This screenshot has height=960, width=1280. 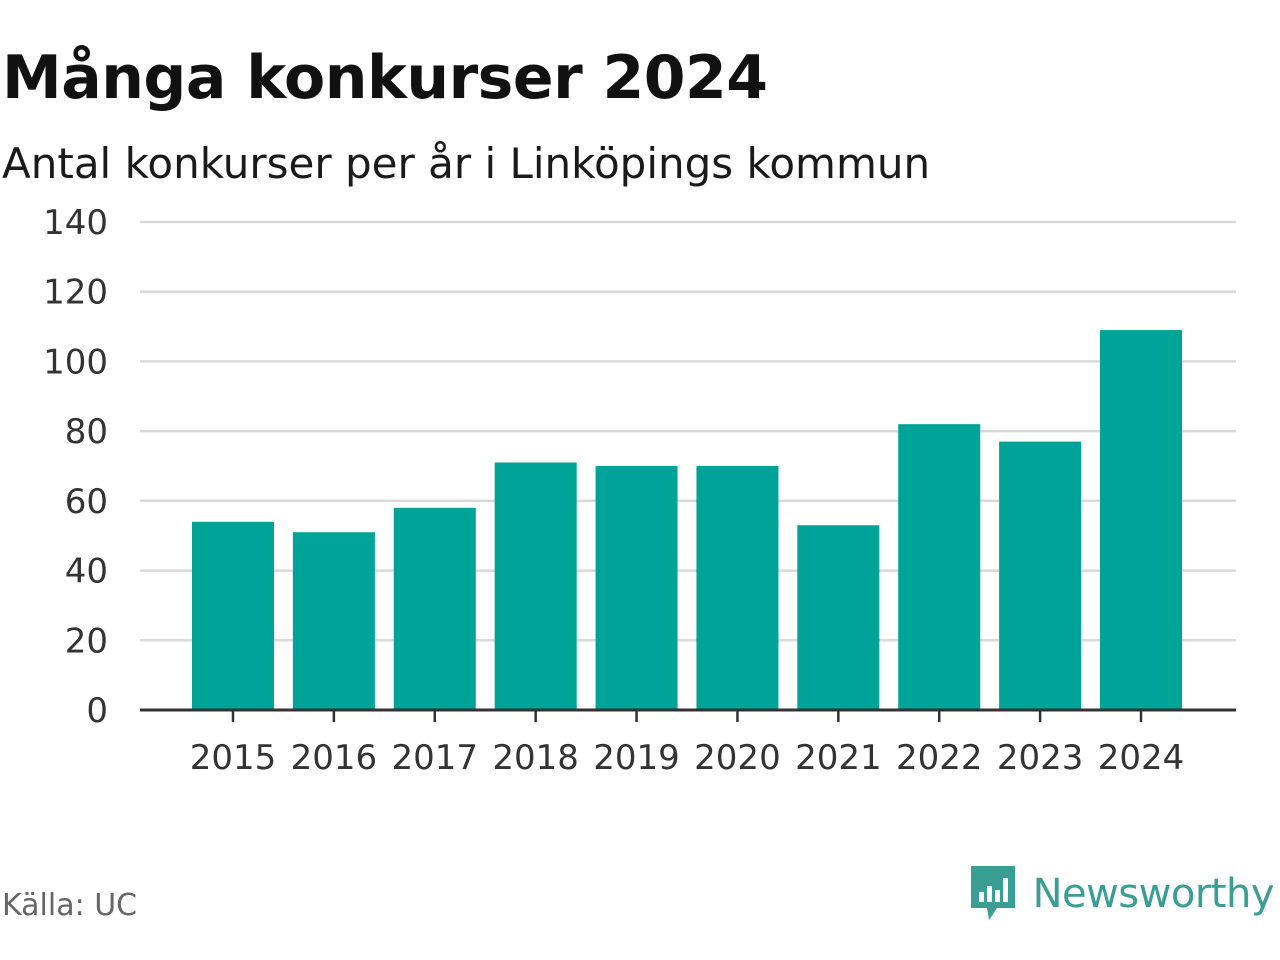 I want to click on bar-2021, so click(x=838, y=617).